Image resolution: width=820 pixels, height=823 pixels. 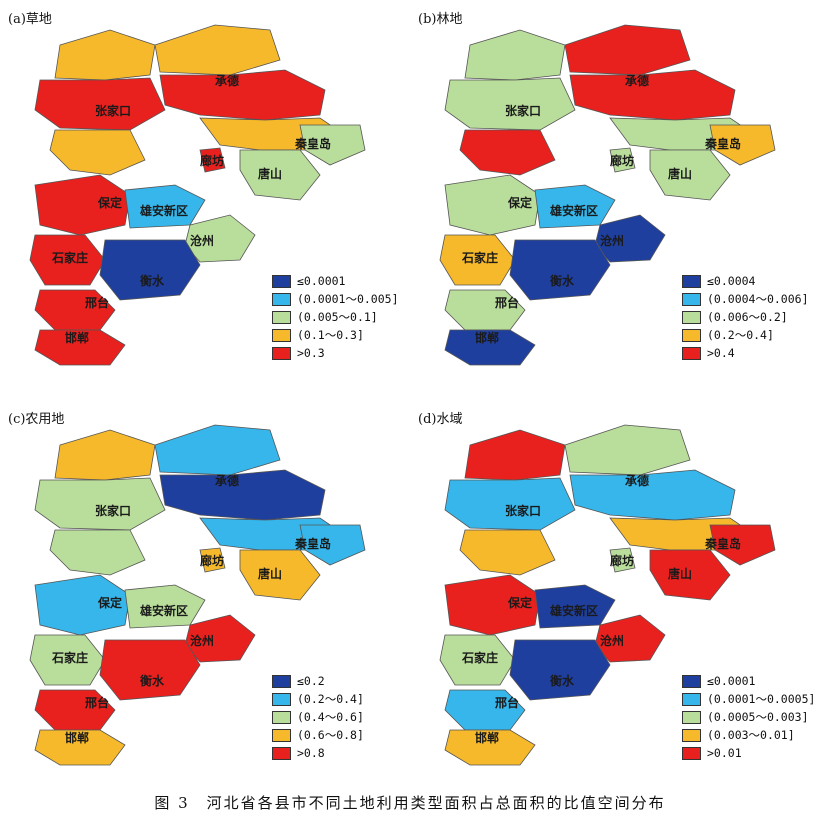 What do you see at coordinates (318, 717) in the screenshot?
I see `legend-item: (0.4～0.6]` at bounding box center [318, 717].